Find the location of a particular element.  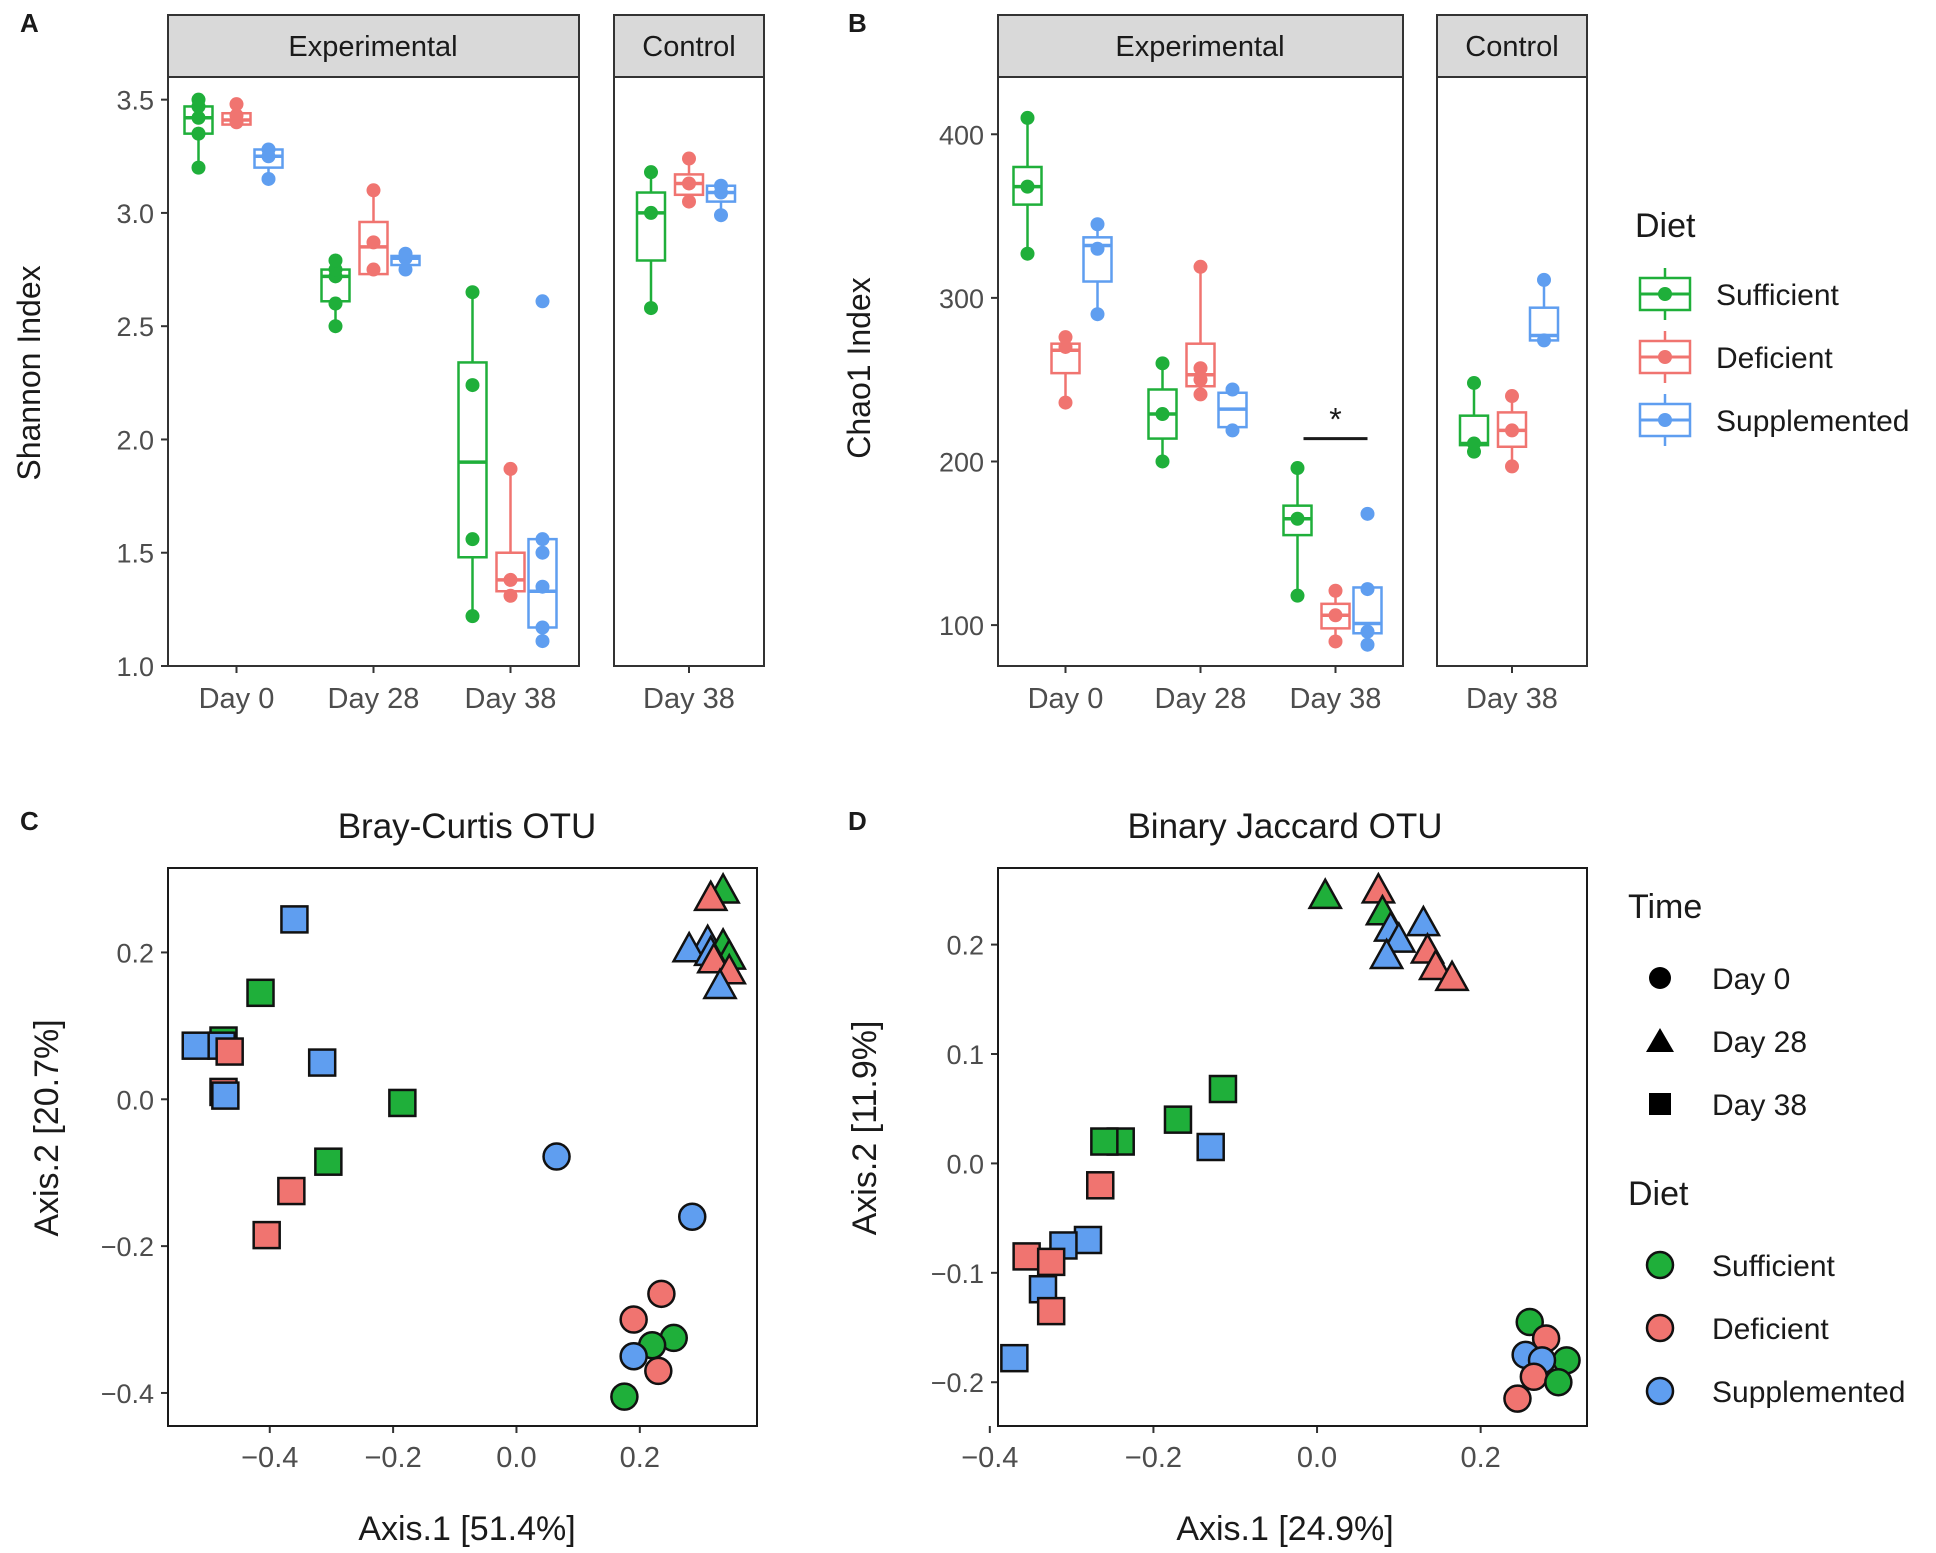

panel-a-control-day-38-sufficient-box is located at coordinates (651, 240).